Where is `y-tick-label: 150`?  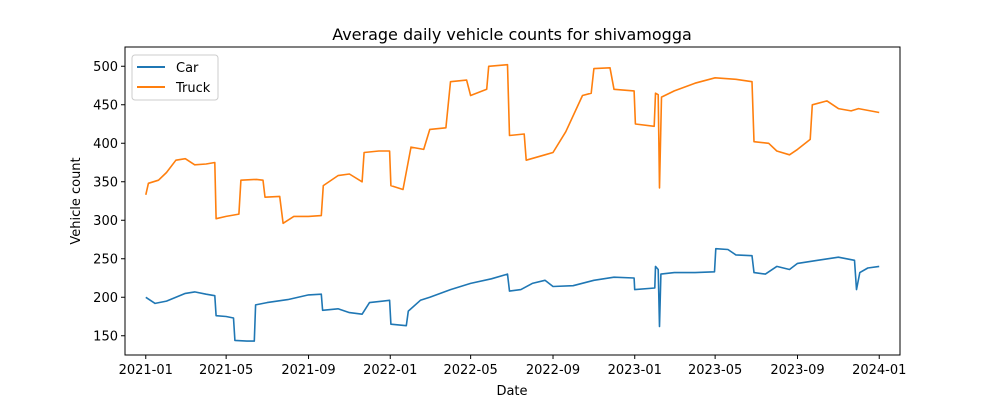 y-tick-label: 150 is located at coordinates (105, 336).